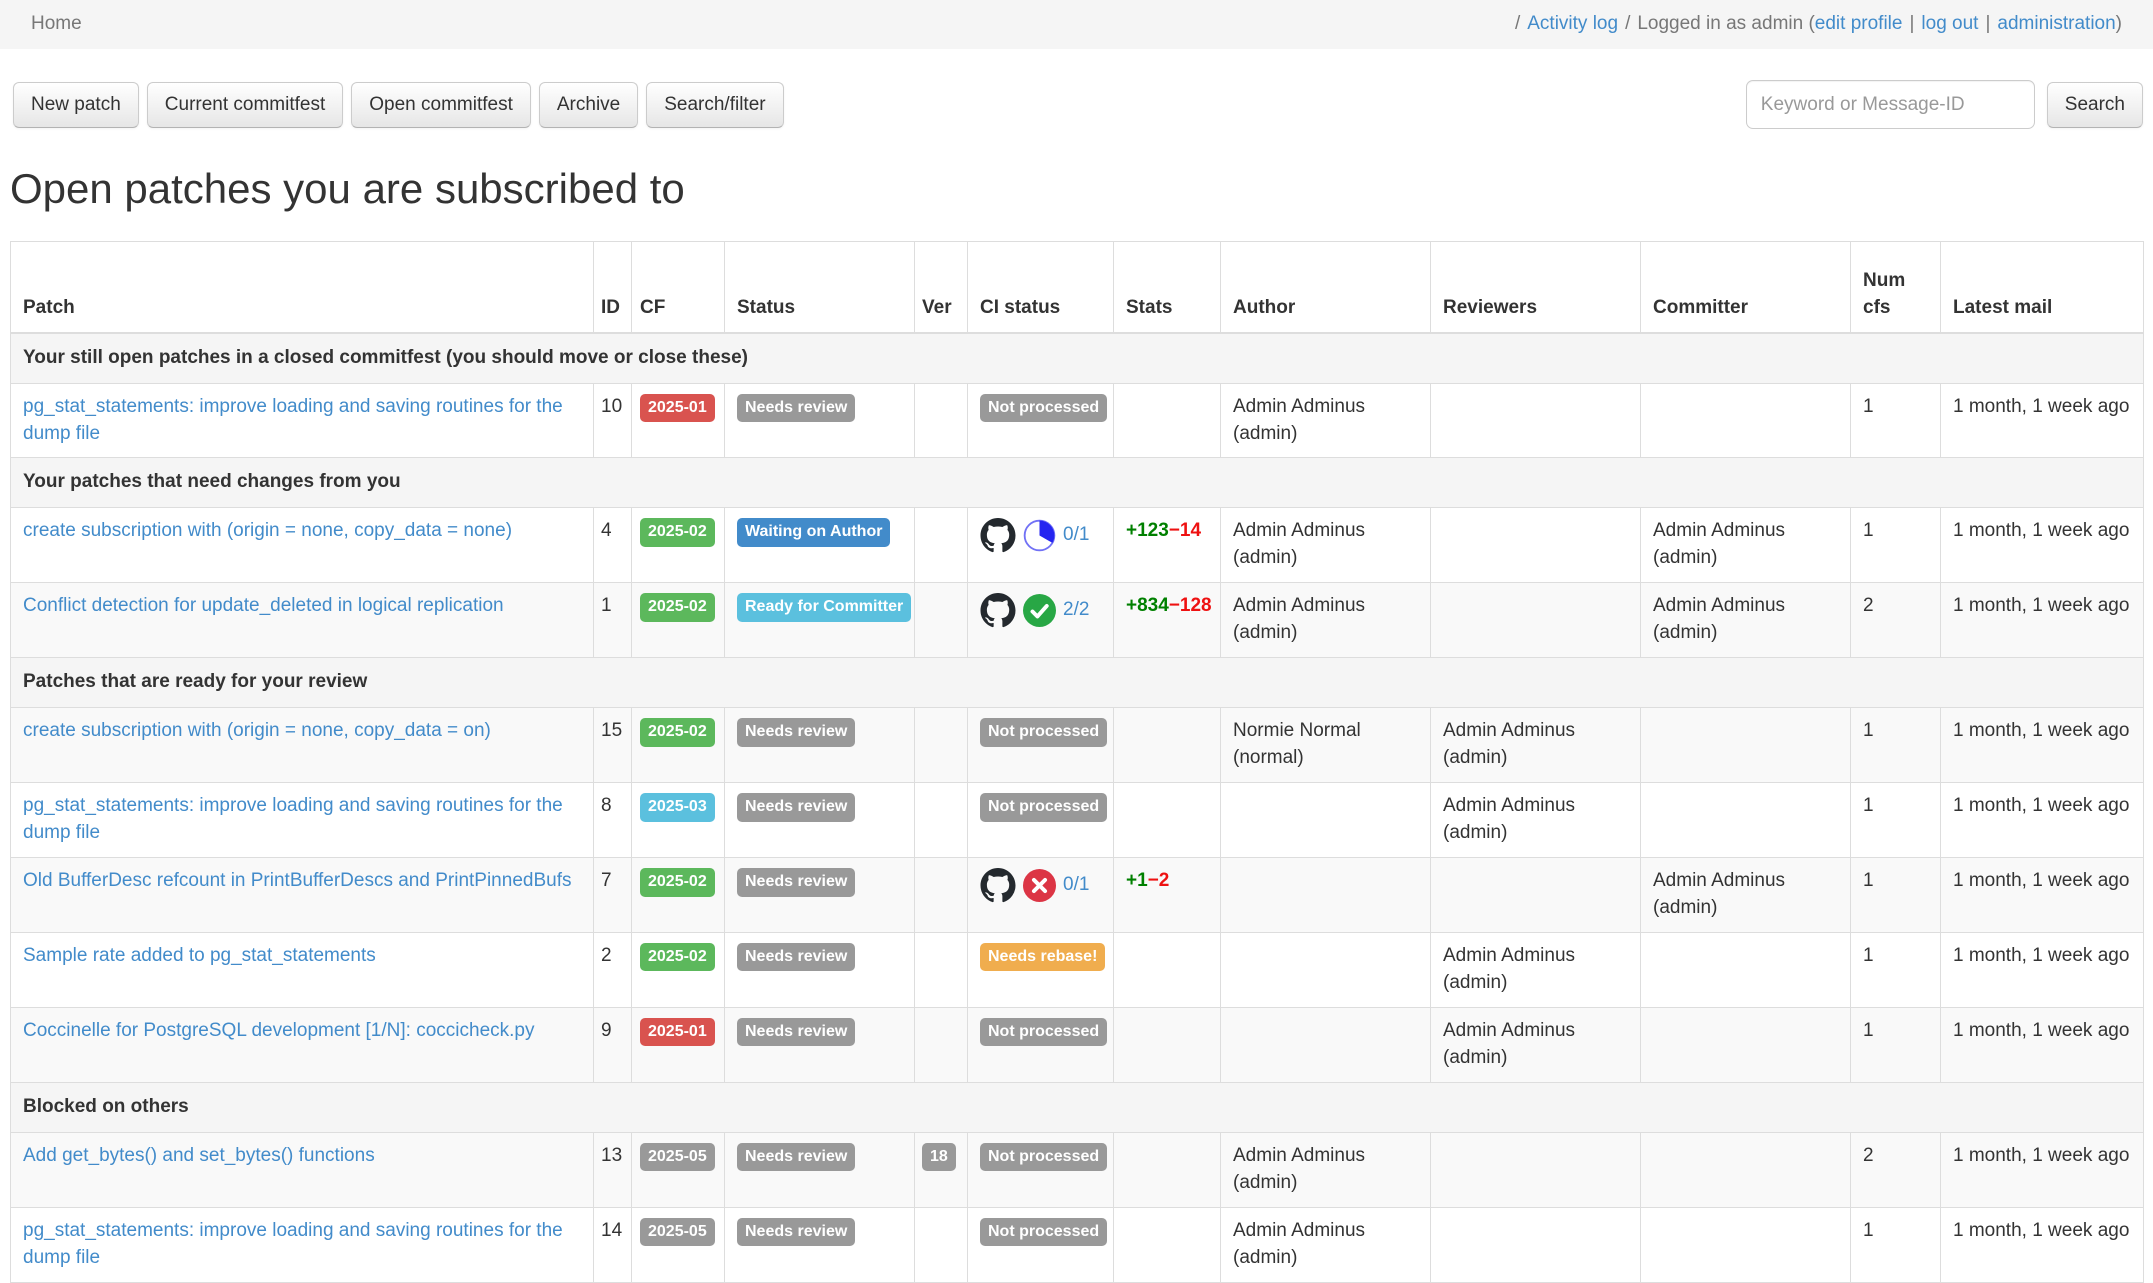  Describe the element at coordinates (441, 104) in the screenshot. I see `toolbar-button-open-commitfest: Open commitfest` at that location.